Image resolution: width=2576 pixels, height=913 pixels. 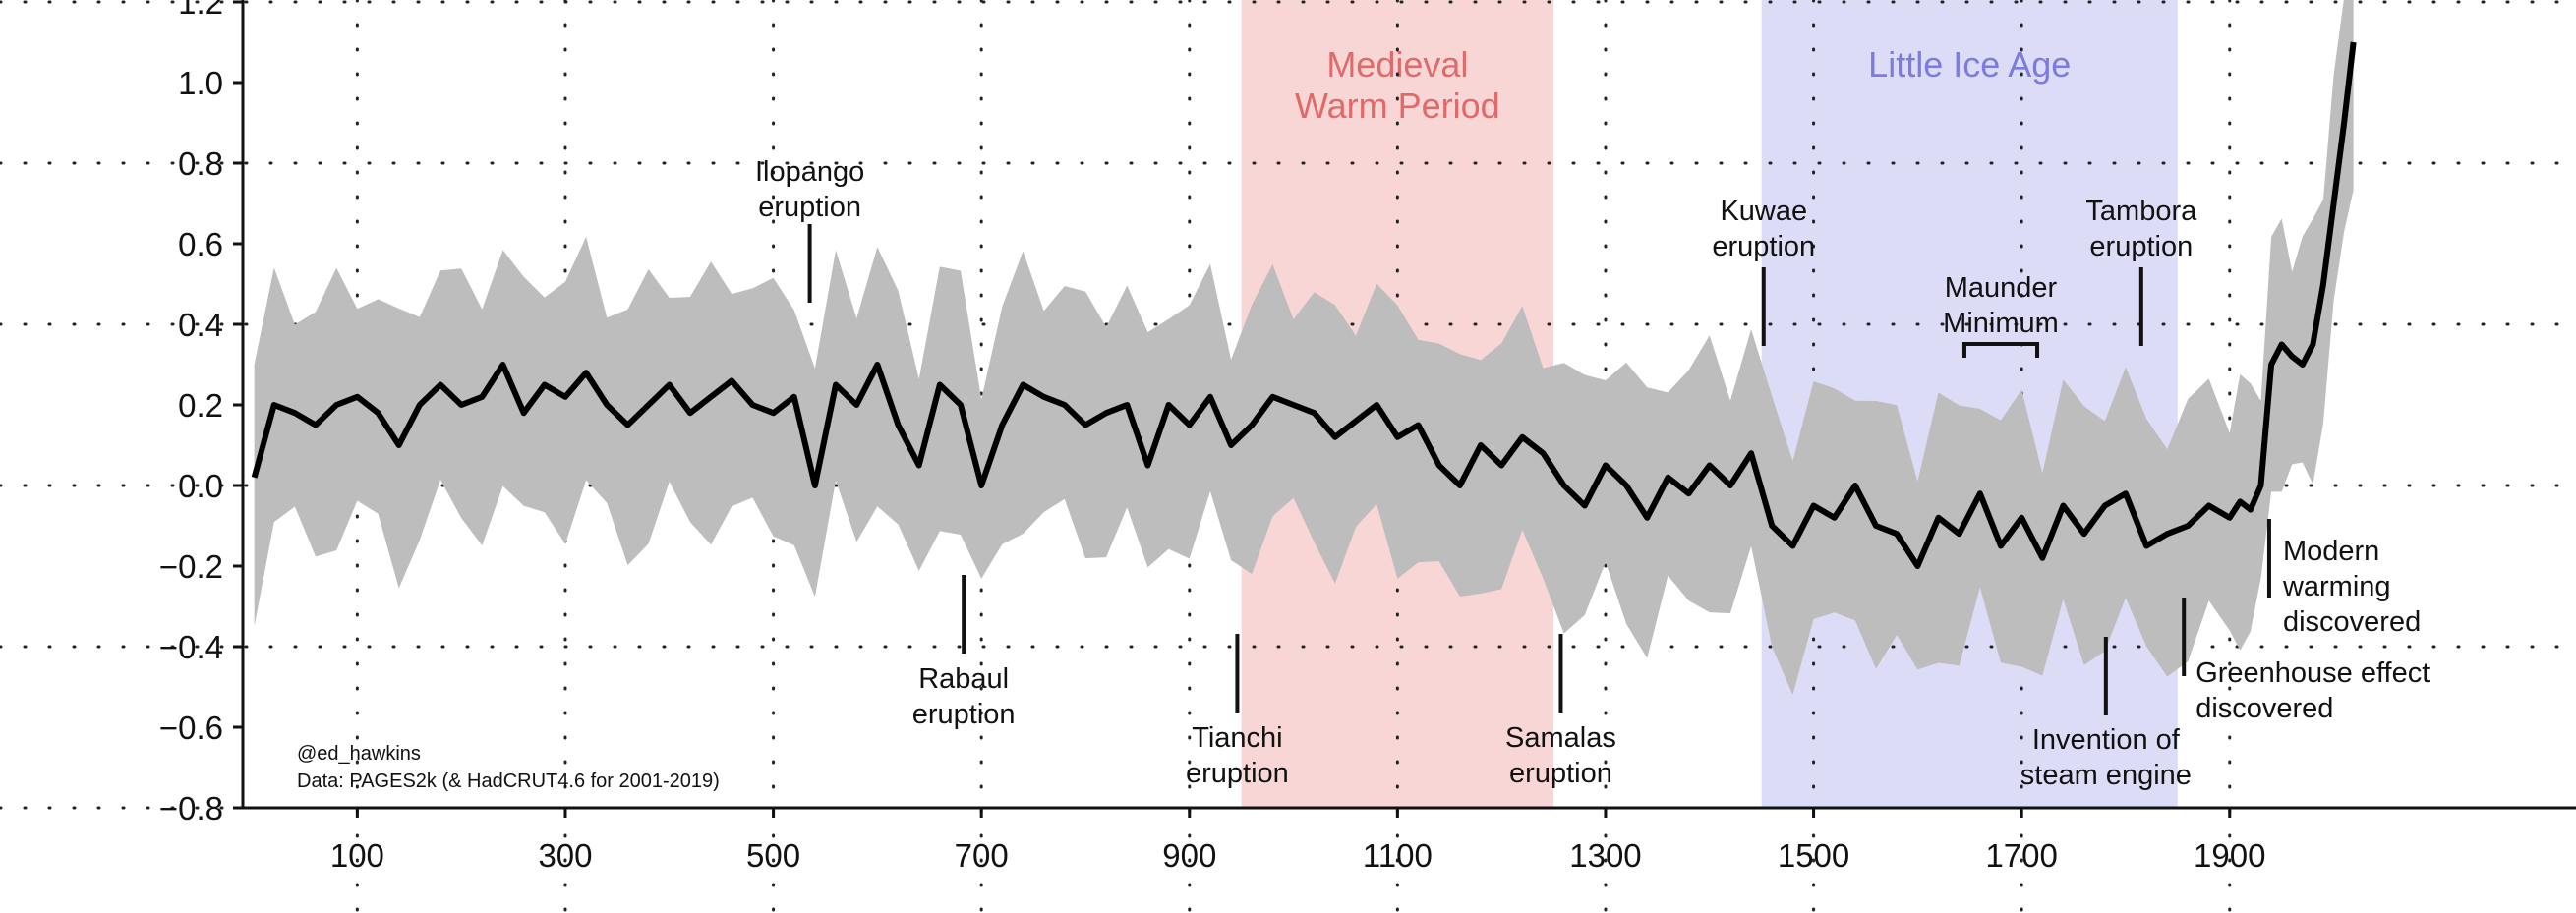 I want to click on y-tick-label: 1.0, so click(x=200, y=83).